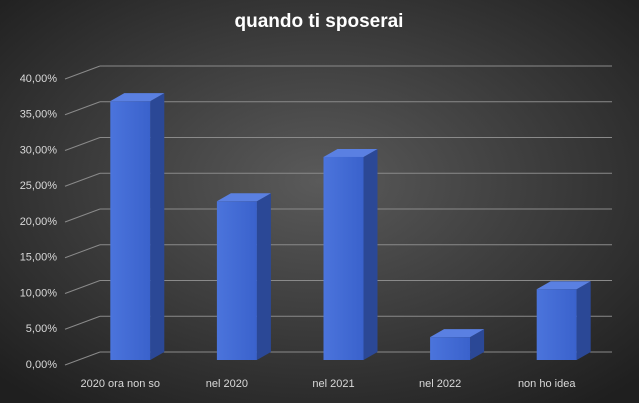 The image size is (639, 403). What do you see at coordinates (39, 150) in the screenshot?
I see `y-tick-label: 30,00%` at bounding box center [39, 150].